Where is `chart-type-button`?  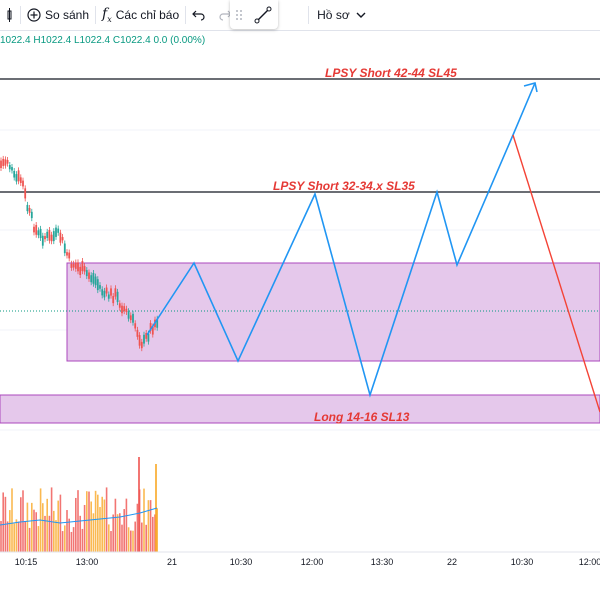
chart-type-button is located at coordinates (10, 15).